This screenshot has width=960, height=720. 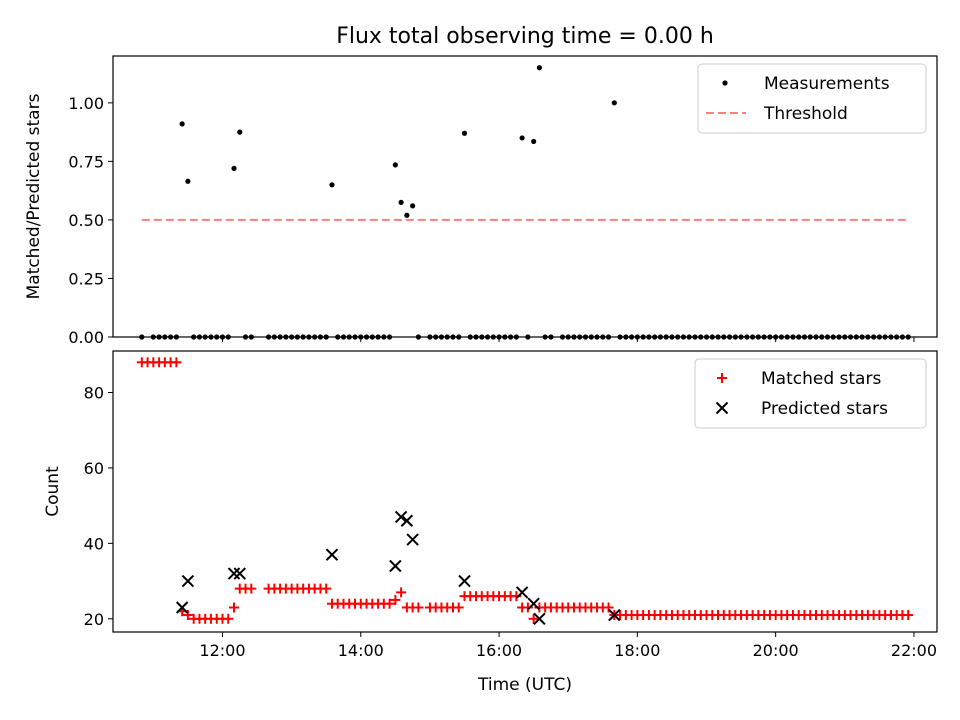 What do you see at coordinates (827, 84) in the screenshot?
I see `legend-label: Measurements` at bounding box center [827, 84].